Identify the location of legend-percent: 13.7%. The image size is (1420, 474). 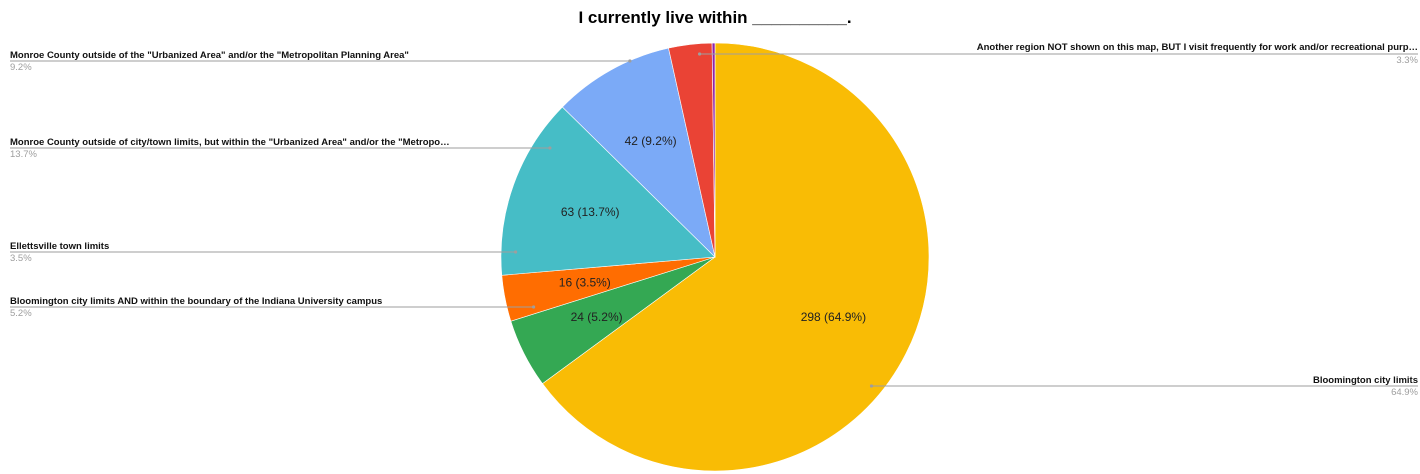
(23, 154).